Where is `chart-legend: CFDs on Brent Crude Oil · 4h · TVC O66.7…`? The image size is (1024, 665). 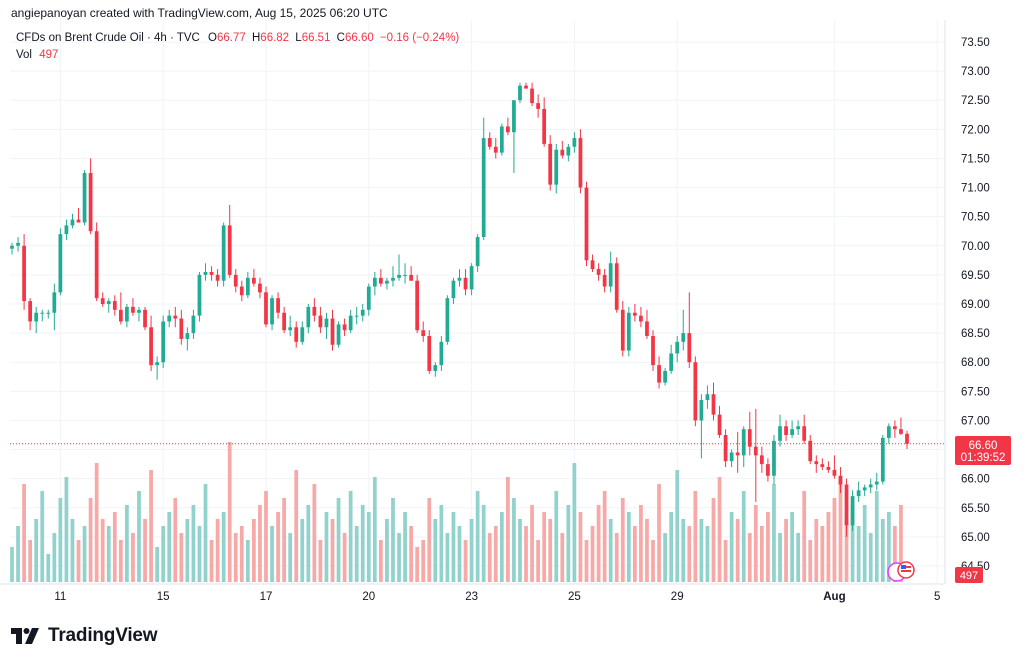
chart-legend: CFDs on Brent Crude Oil · 4h · TVC O66.7… is located at coordinates (237, 38).